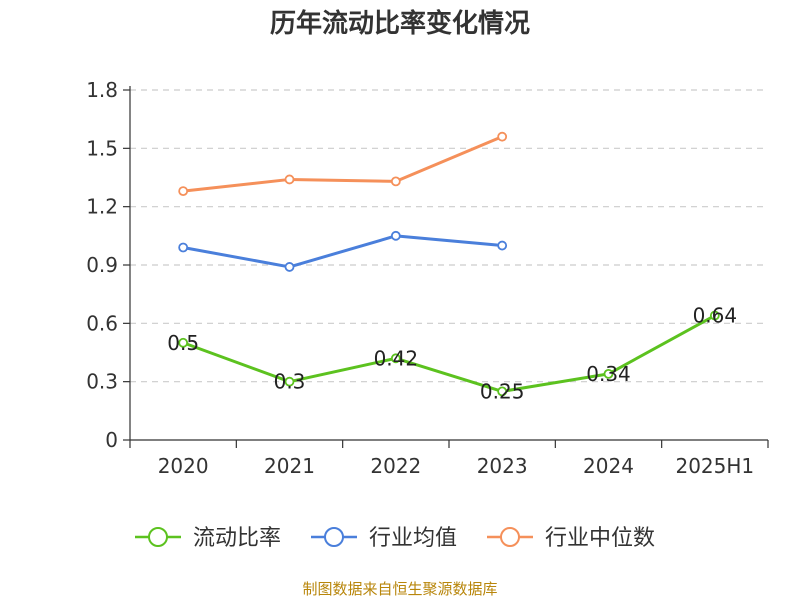 This screenshot has width=800, height=600. I want to click on y-tick-label: 0.3, so click(102, 382).